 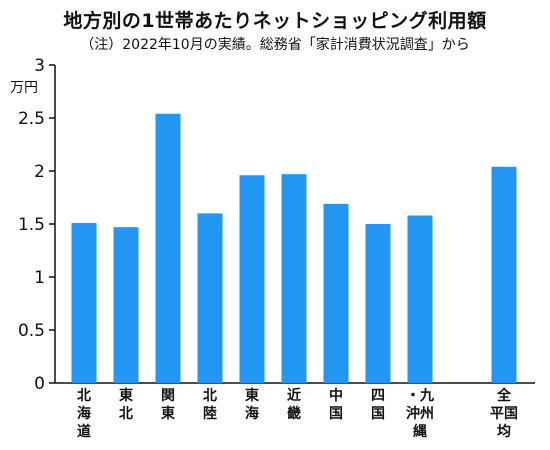 I want to click on chart-title: 地方別の1世帯あたりネットショッピング利用額, so click(x=275, y=21).